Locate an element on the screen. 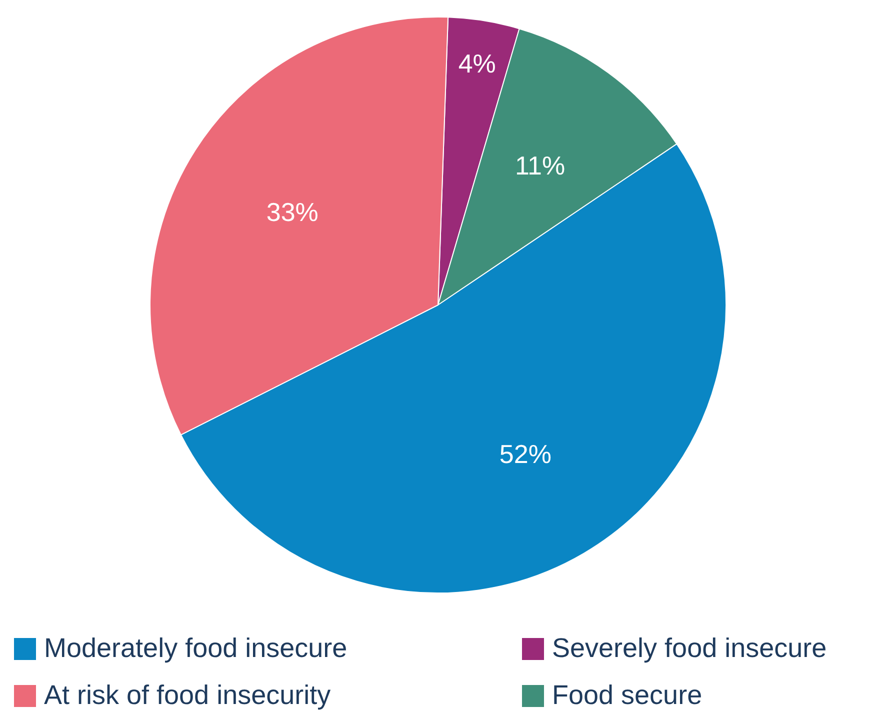 The width and height of the screenshot is (873, 726). data-label: 33% is located at coordinates (292, 211).